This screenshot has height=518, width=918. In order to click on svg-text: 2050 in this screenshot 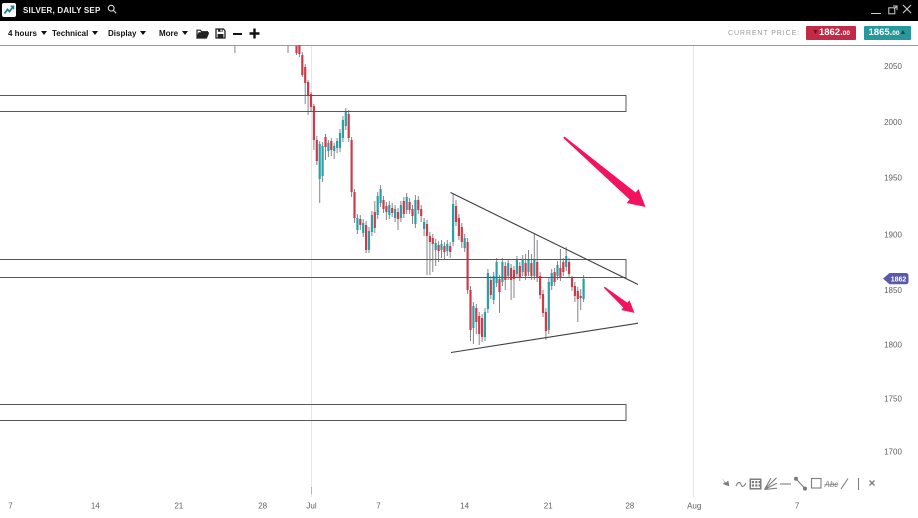, I will do `click(893, 66)`.